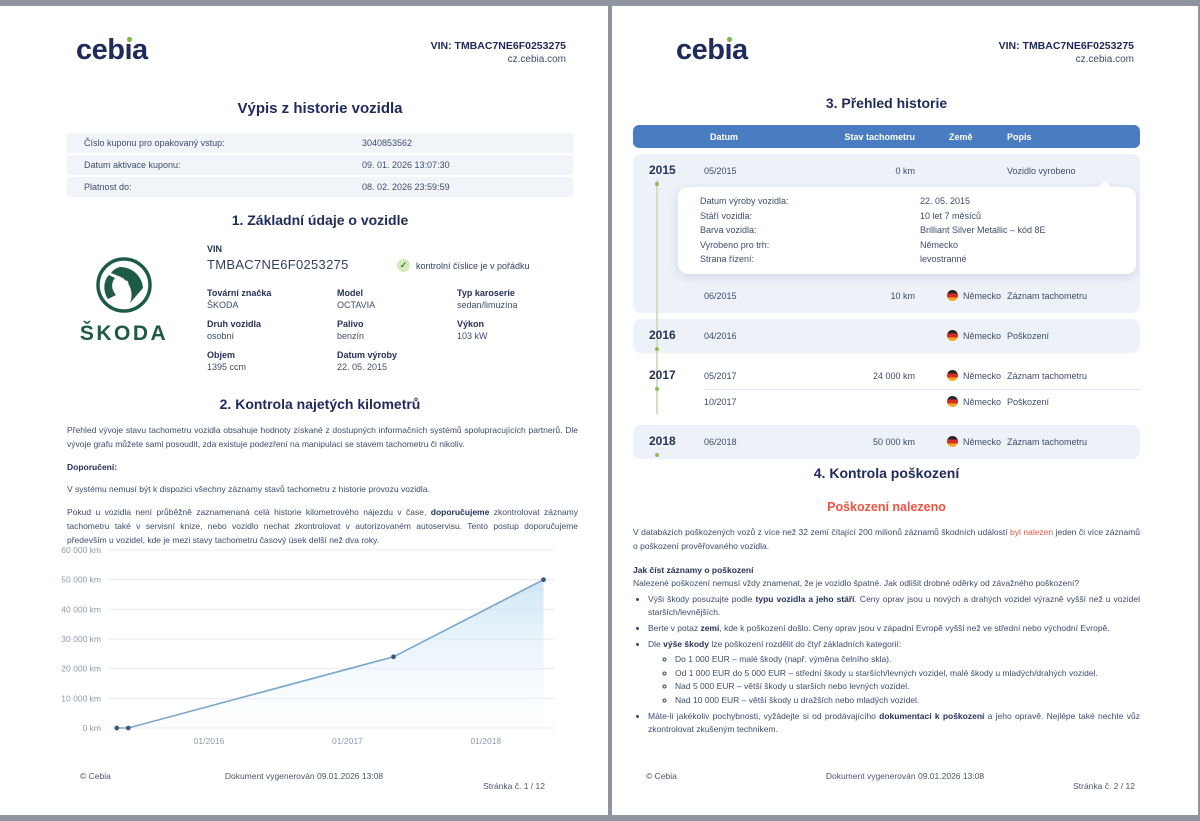 The image size is (1200, 821). What do you see at coordinates (112, 50) in the screenshot?
I see `cebia-logo: cebı a` at bounding box center [112, 50].